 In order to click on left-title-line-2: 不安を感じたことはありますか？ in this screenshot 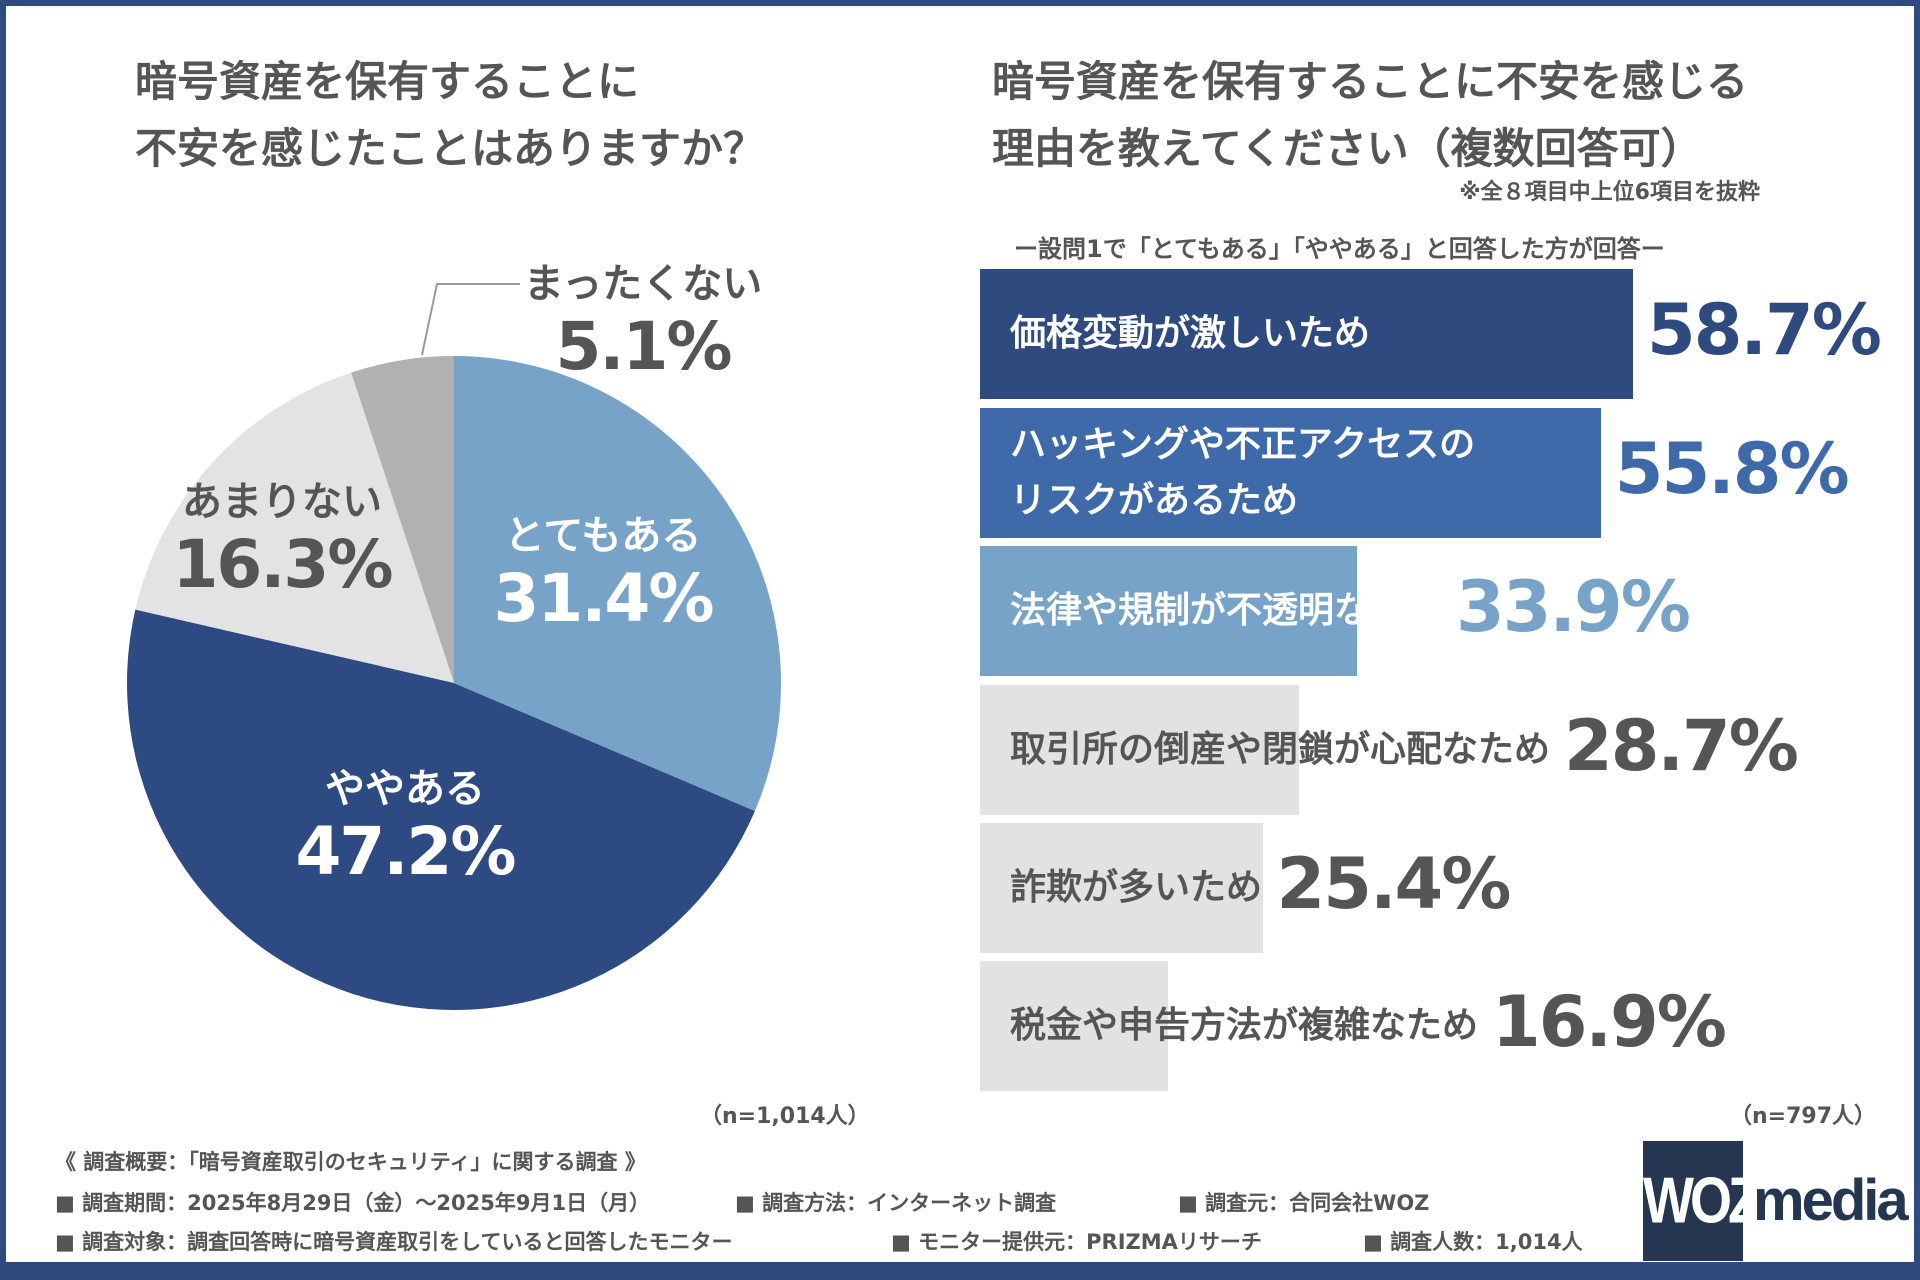, I will do `click(450, 148)`.